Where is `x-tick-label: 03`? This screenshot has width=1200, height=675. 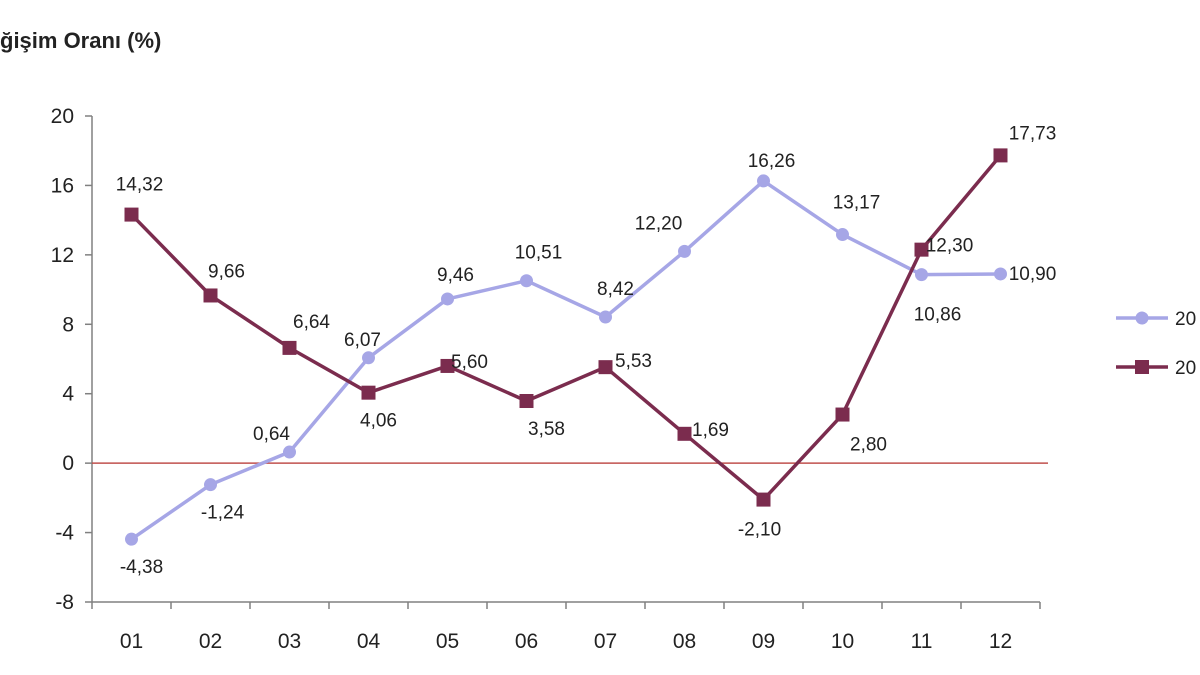 x-tick-label: 03 is located at coordinates (289, 641).